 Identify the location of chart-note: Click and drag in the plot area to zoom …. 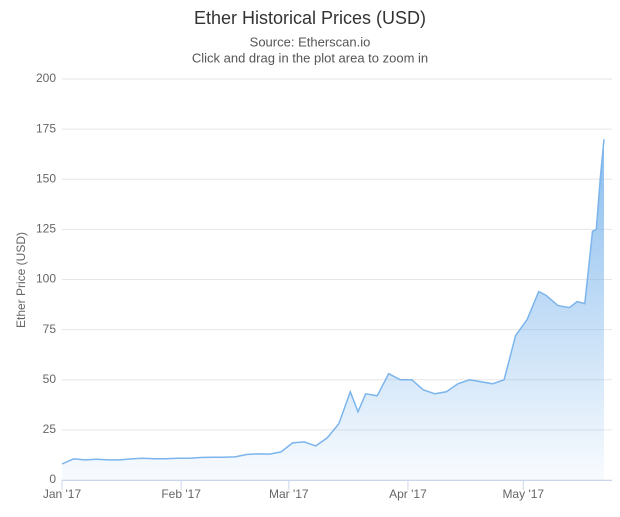
(310, 57).